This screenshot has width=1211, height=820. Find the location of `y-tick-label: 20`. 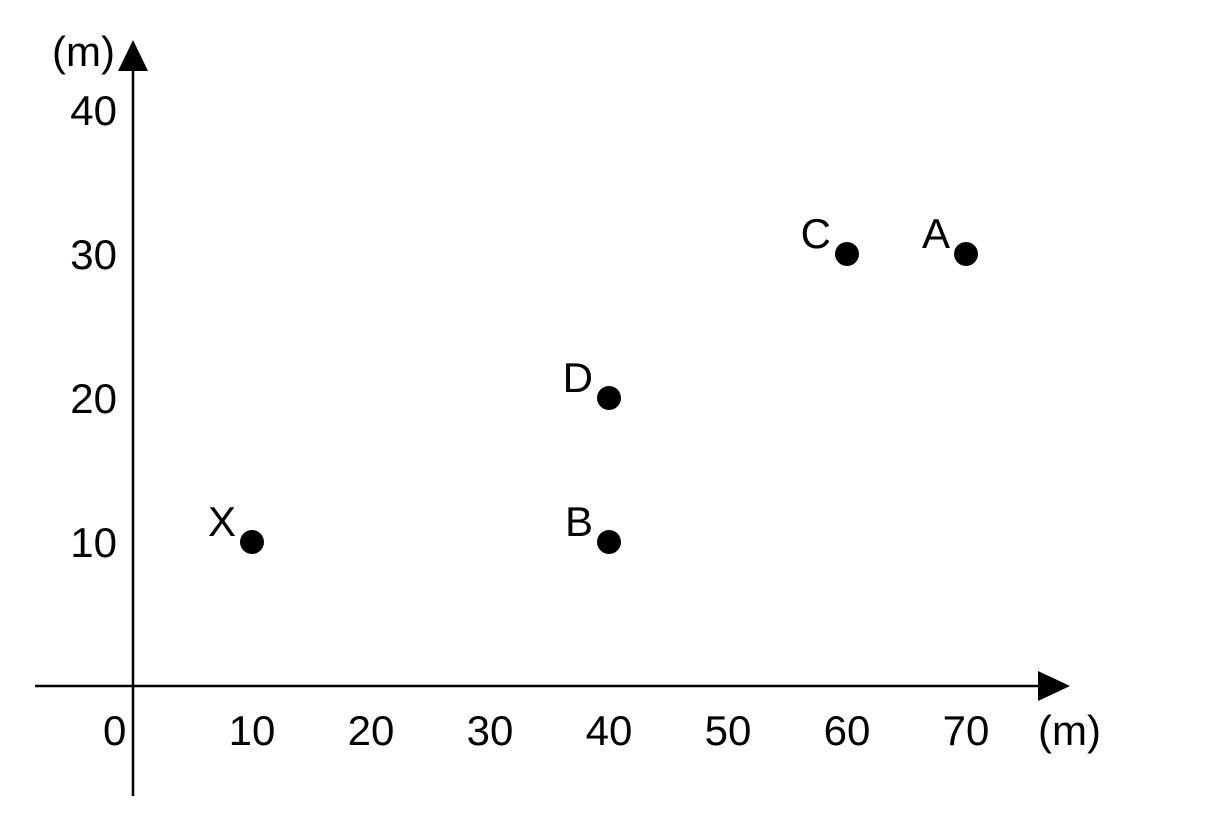

y-tick-label: 20 is located at coordinates (93, 398).